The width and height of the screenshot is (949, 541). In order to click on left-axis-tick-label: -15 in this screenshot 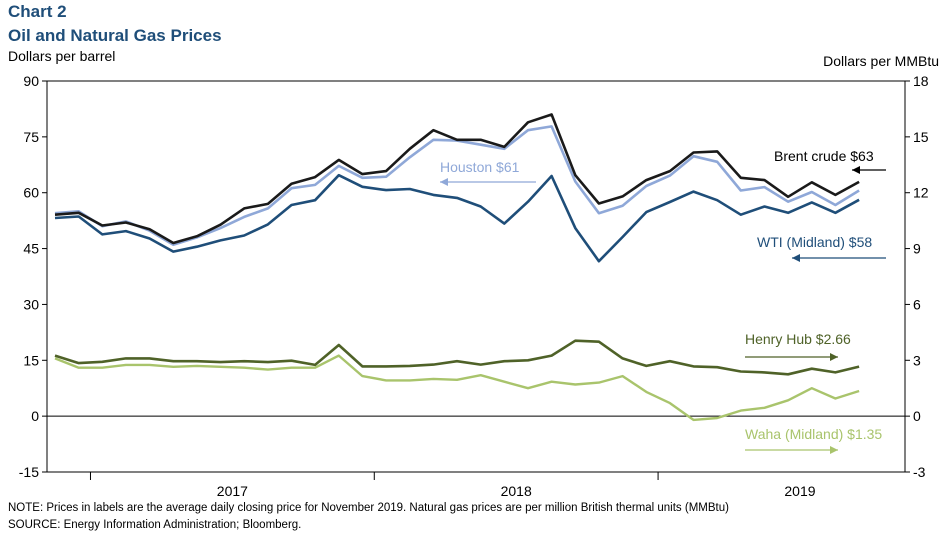, I will do `click(29, 472)`.